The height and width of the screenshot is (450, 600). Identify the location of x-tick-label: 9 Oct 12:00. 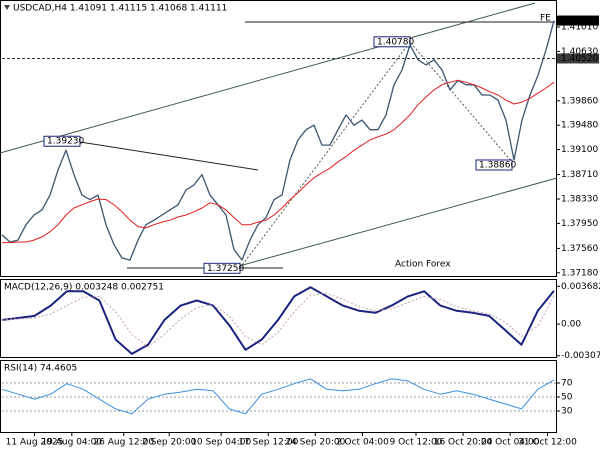
(416, 443).